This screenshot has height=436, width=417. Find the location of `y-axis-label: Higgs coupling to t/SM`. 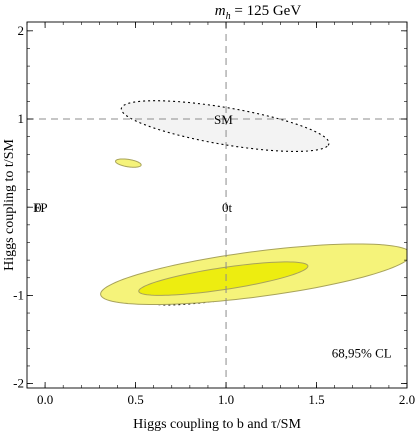

y-axis-label: Higgs coupling to t/SM is located at coordinates (9, 205).